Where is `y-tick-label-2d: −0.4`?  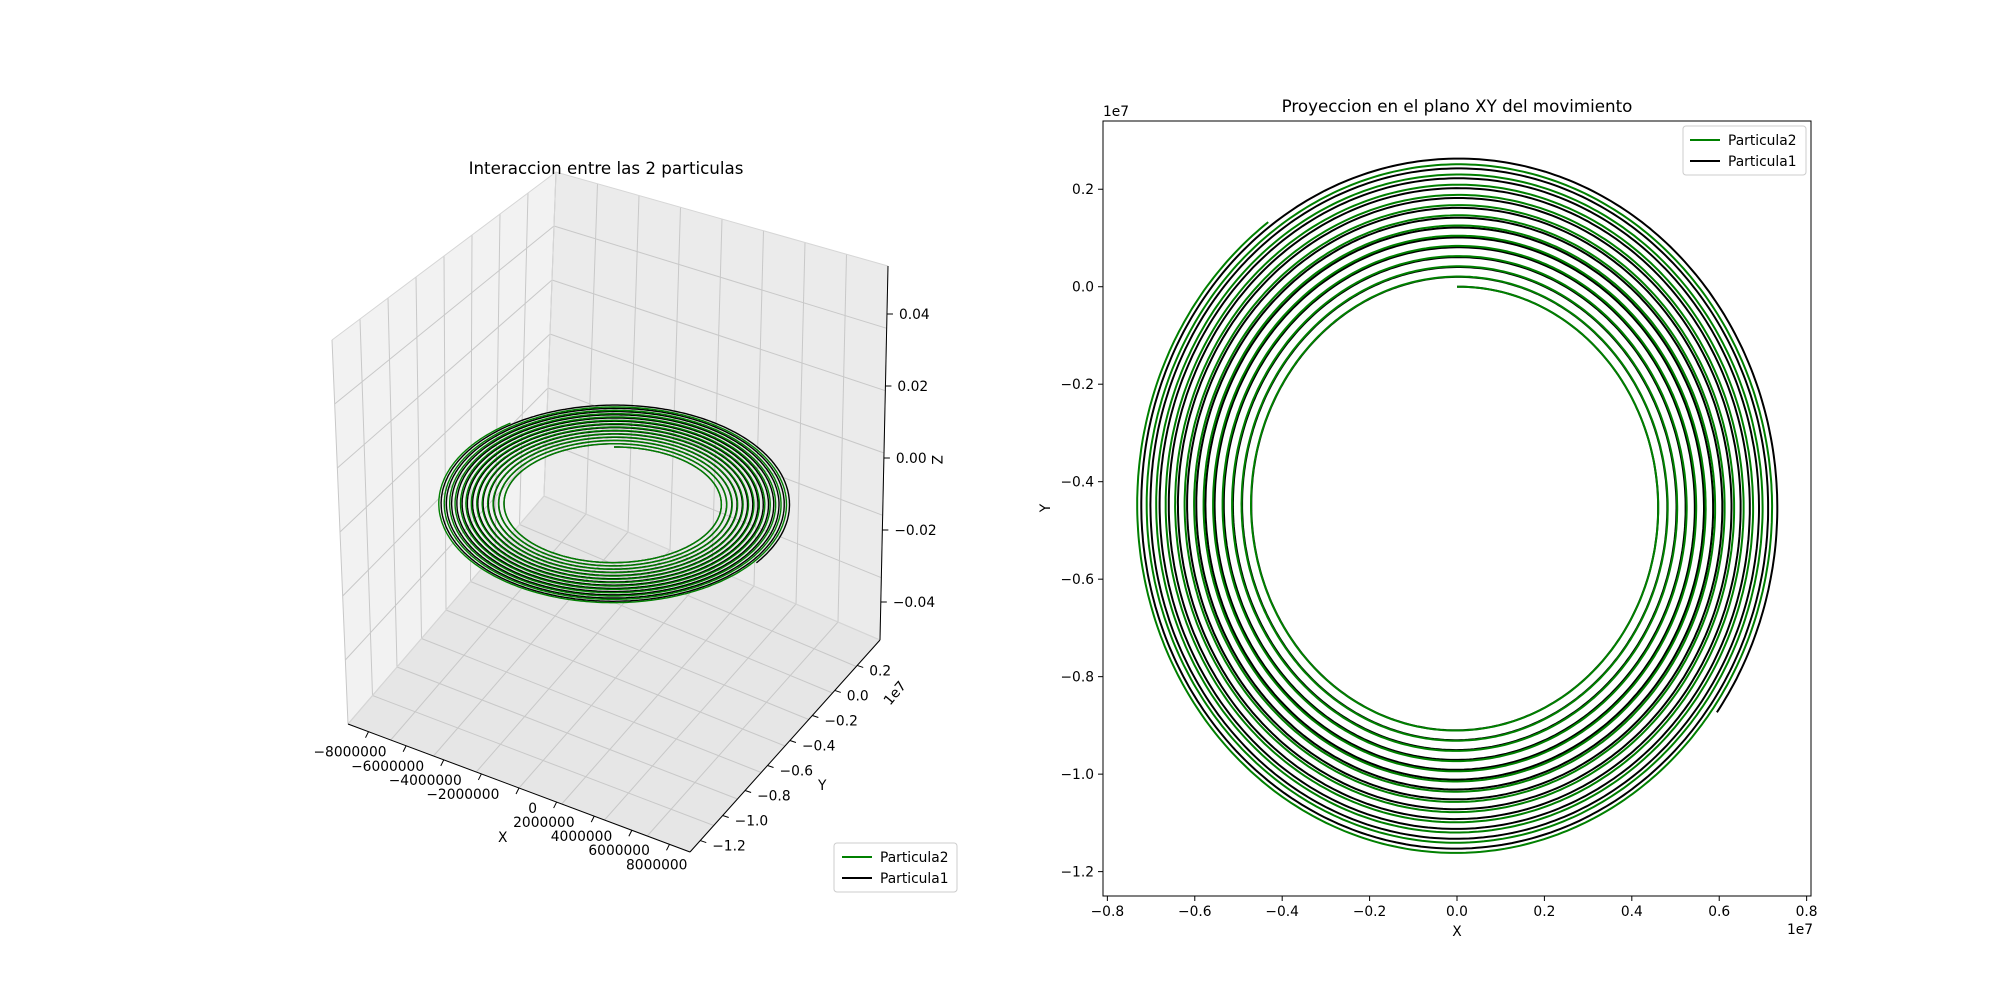 y-tick-label-2d: −0.4 is located at coordinates (1077, 483).